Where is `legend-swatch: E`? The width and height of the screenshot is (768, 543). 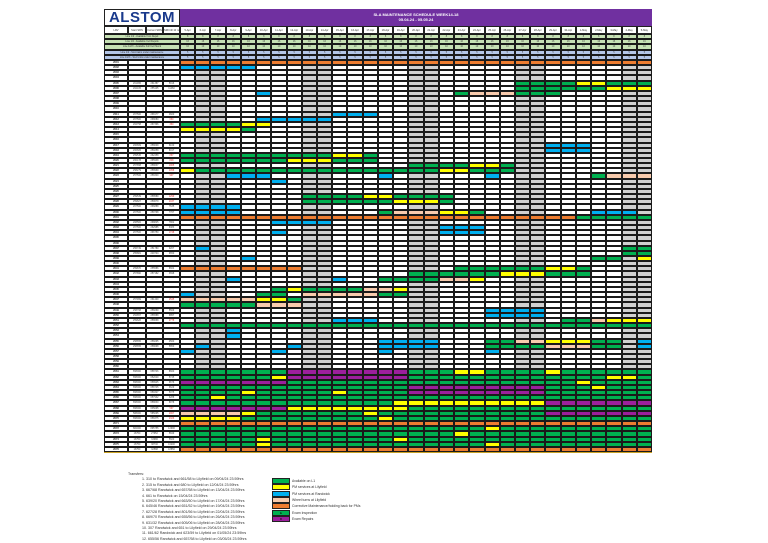 legend-swatch: E is located at coordinates (281, 512).